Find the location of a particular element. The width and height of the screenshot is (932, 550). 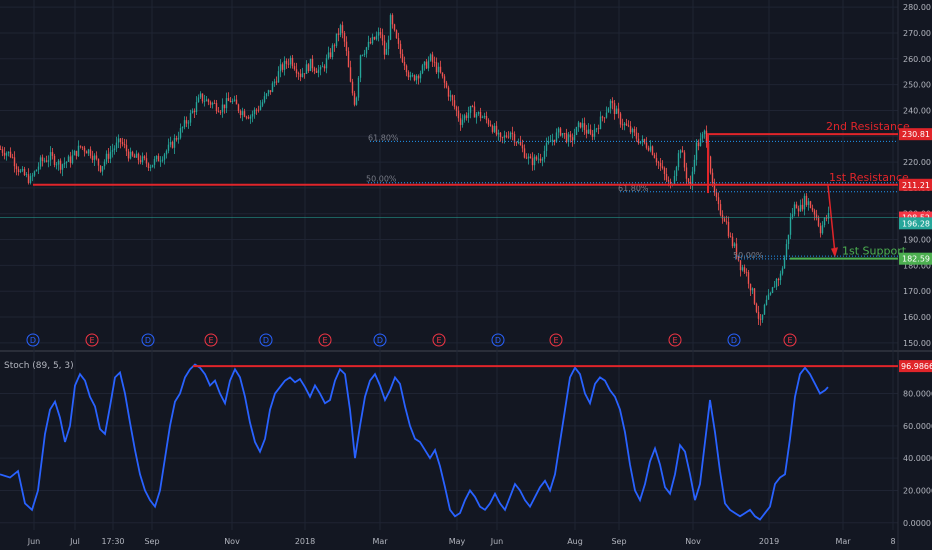

x-tick-label: 17:30 is located at coordinates (112, 541).